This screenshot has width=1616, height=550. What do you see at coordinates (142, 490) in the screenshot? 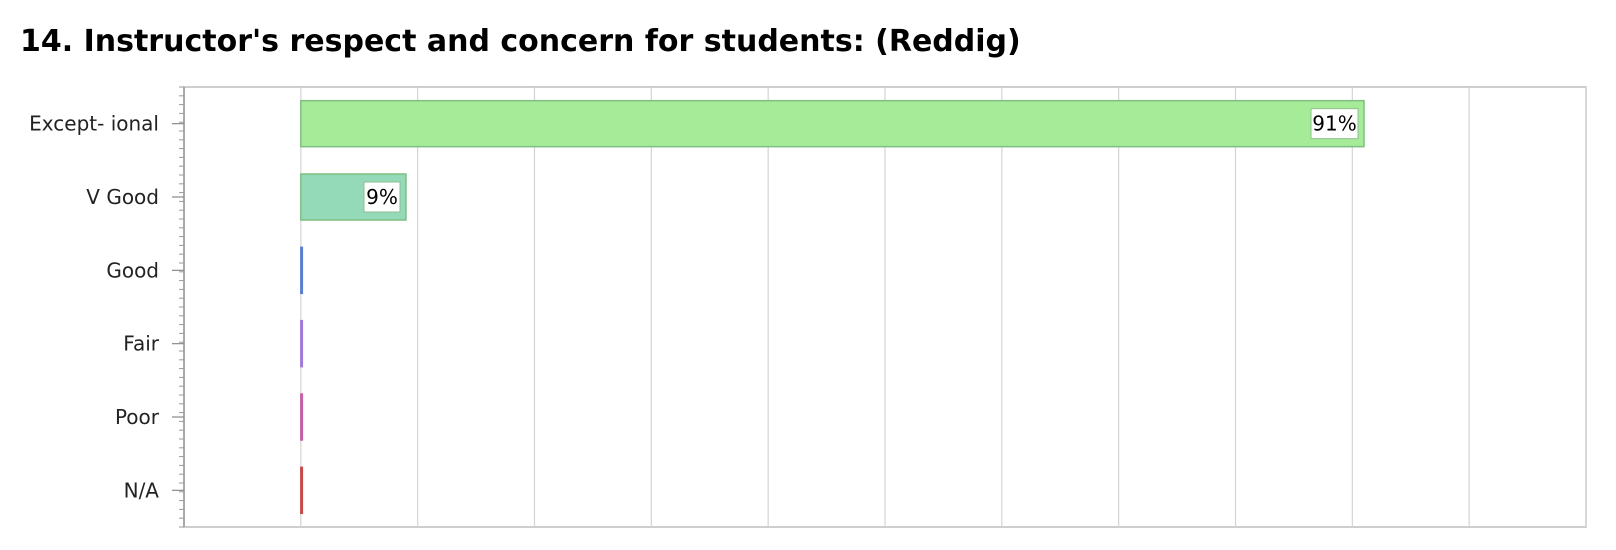
I see `category-label: N/A` at bounding box center [142, 490].